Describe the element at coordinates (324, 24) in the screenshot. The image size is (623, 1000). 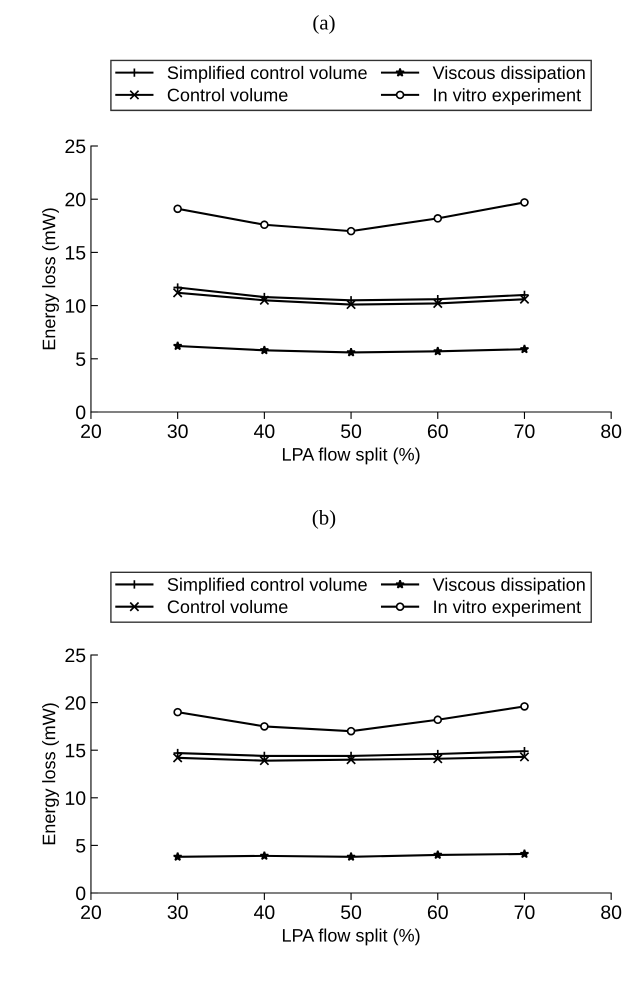
I see `chart-title: (a)` at that location.